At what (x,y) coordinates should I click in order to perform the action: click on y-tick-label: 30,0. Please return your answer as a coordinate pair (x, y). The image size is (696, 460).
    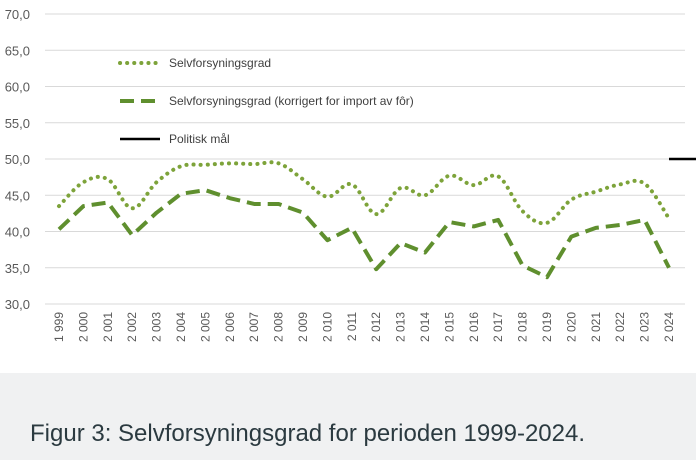
    Looking at the image, I should click on (17, 304).